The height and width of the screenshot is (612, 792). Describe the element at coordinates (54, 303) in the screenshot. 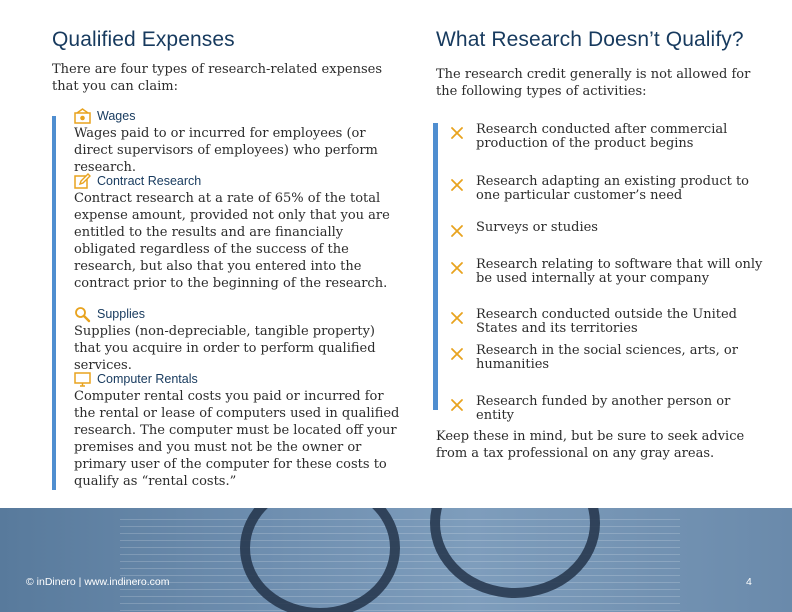

I see `left-accent-bar` at that location.